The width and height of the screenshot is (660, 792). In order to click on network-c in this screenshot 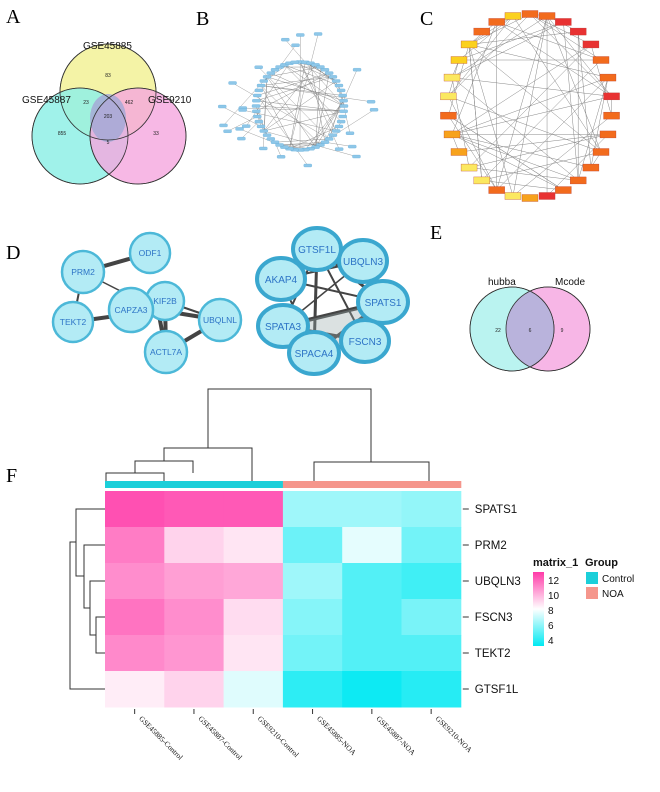, I will do `click(530, 106)`.